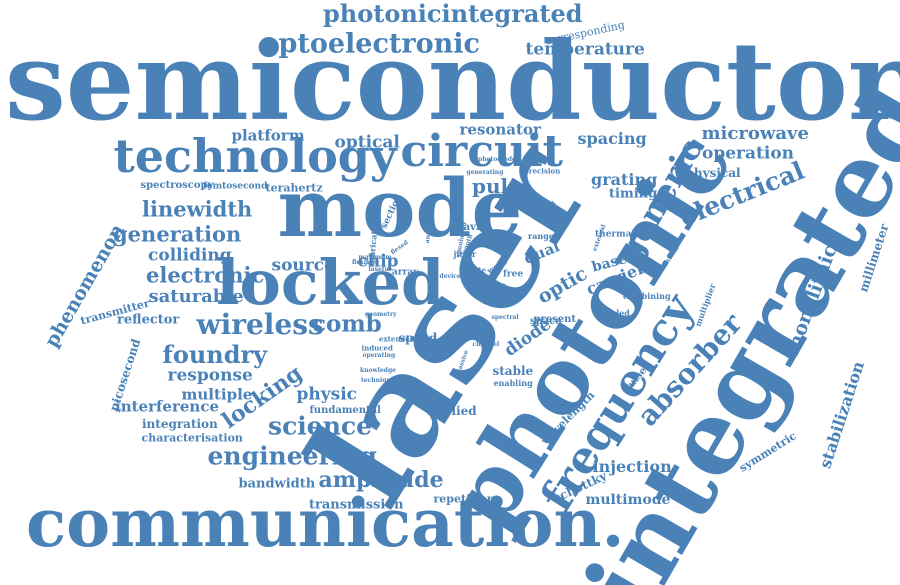  I want to click on cloud-word: bandwidth, so click(277, 484).